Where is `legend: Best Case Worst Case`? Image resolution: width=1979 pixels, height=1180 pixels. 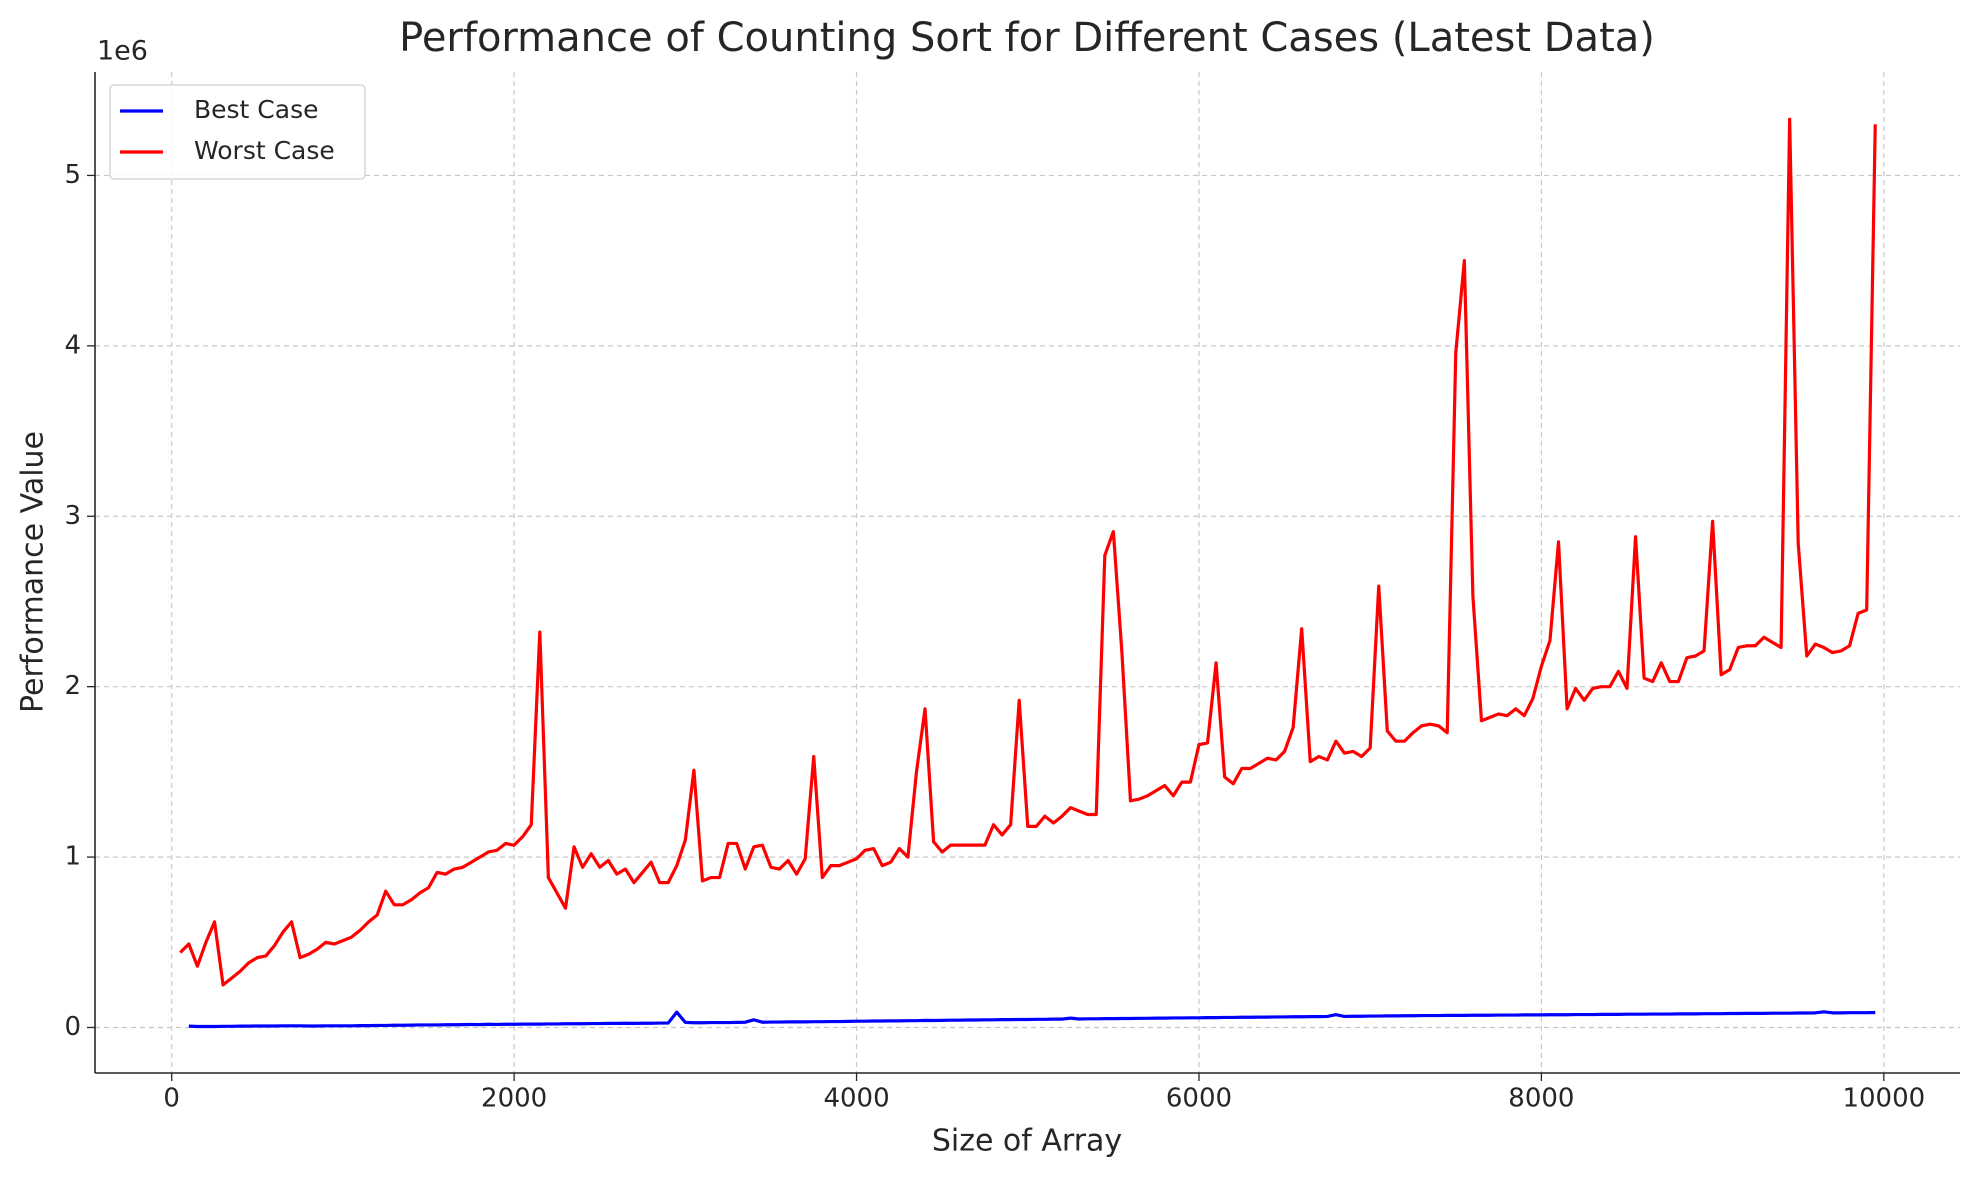 legend: Best Case Worst Case is located at coordinates (237, 132).